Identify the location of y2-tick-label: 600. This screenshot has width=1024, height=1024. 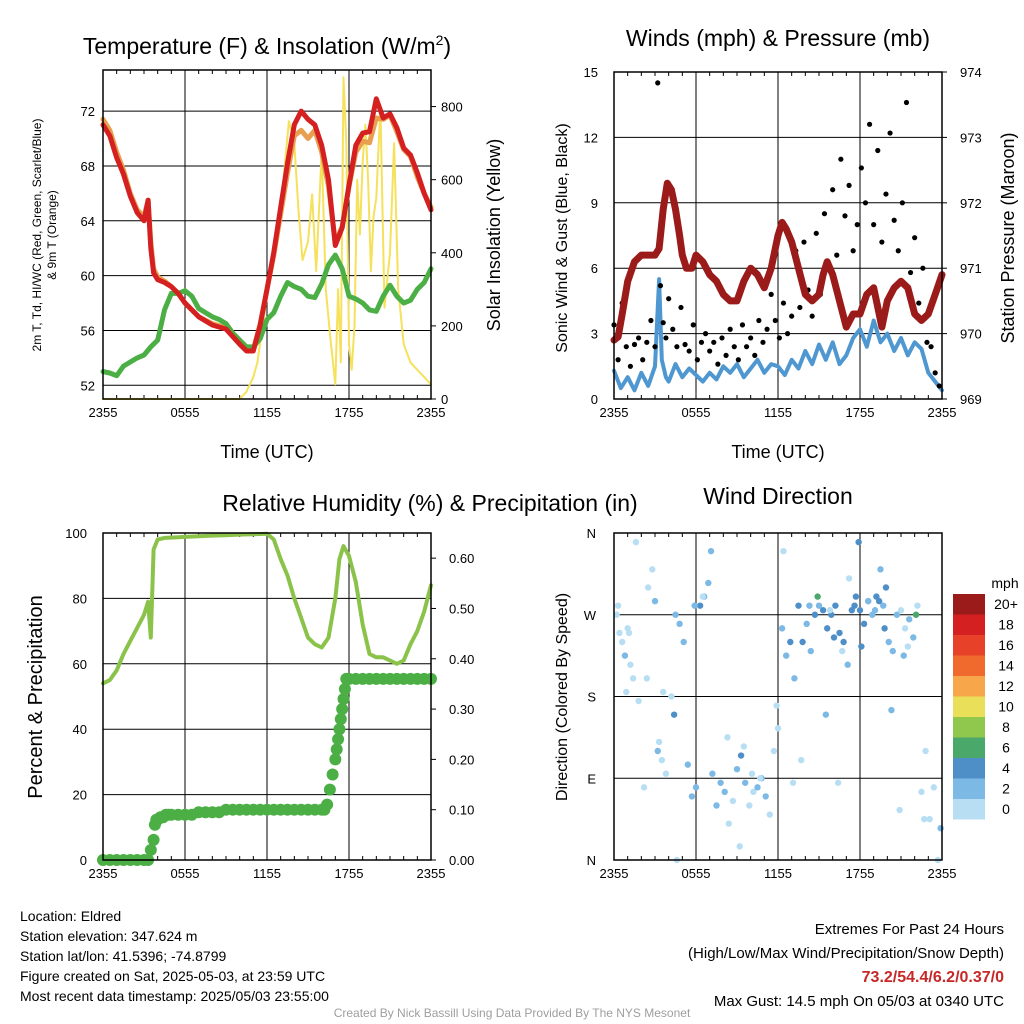
(452, 180).